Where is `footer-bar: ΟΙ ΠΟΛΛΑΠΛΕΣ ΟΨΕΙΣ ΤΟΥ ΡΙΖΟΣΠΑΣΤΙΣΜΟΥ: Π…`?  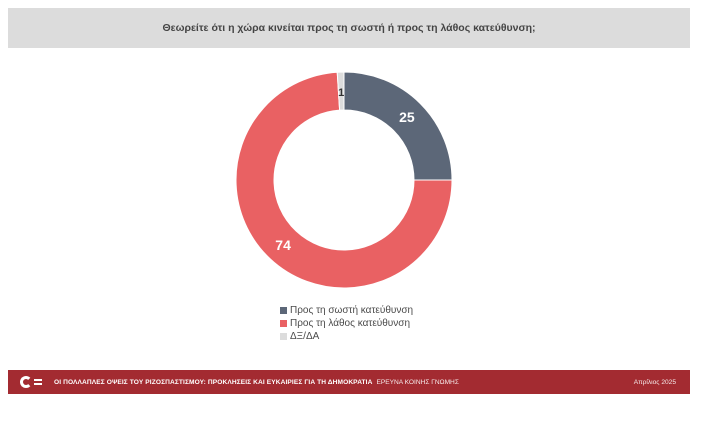 footer-bar: ΟΙ ΠΟΛΛΑΠΛΕΣ ΟΨΕΙΣ ΤΟΥ ΡΙΖΟΣΠΑΣΤΙΣΜΟΥ: Π… is located at coordinates (349, 382).